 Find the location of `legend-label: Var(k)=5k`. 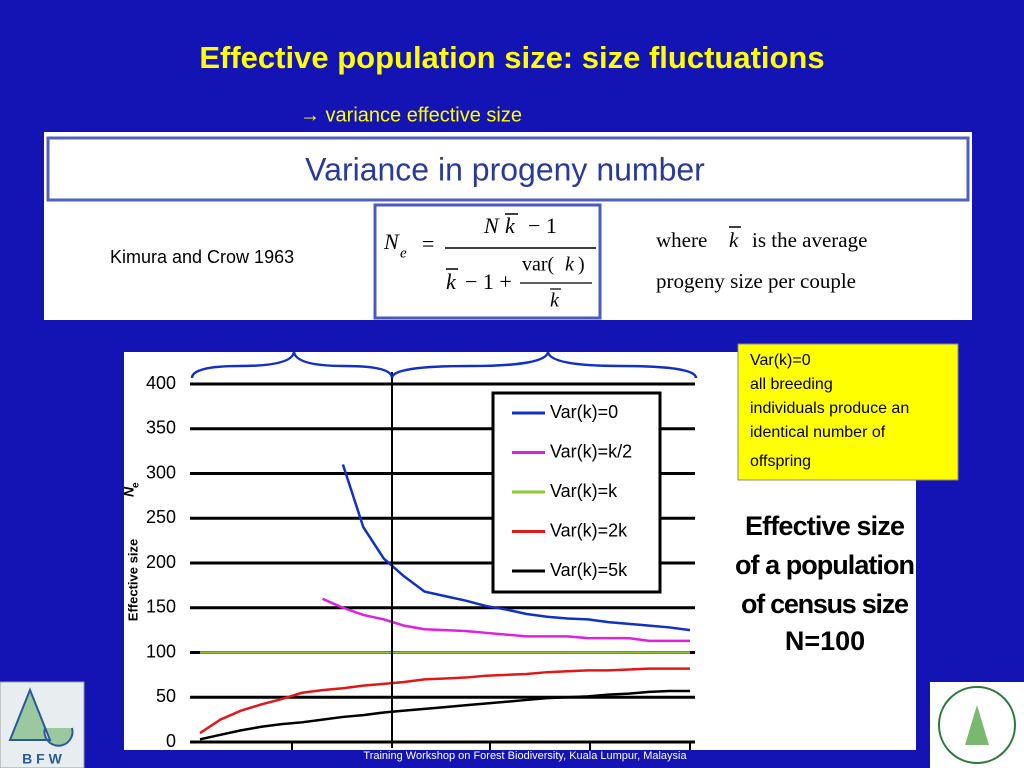

legend-label: Var(k)=5k is located at coordinates (589, 570).